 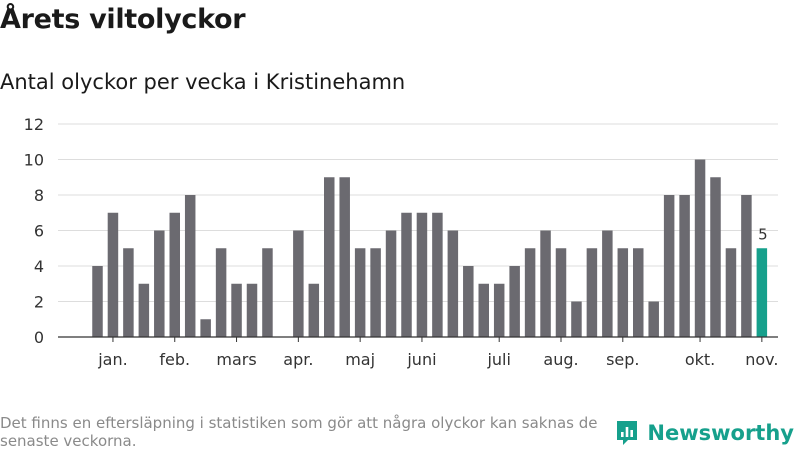 I want to click on y-tick-label: 12, so click(x=34, y=124).